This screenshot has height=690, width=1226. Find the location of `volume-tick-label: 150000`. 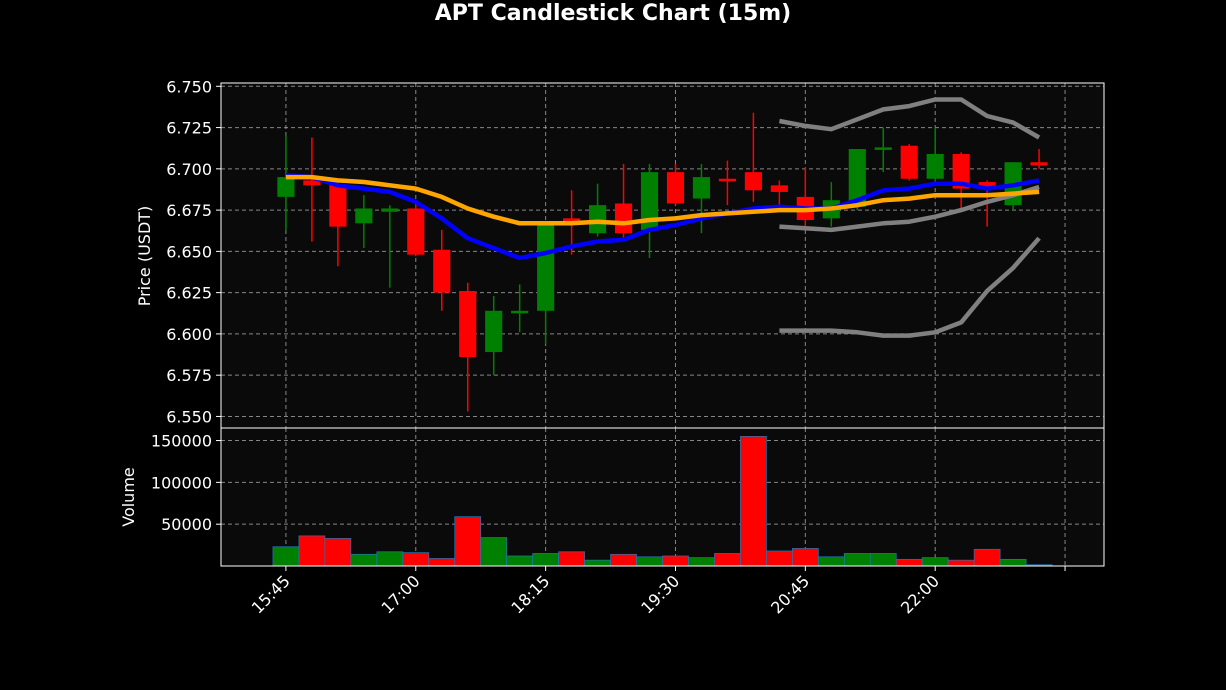

volume-tick-label: 150000 is located at coordinates (181, 441).